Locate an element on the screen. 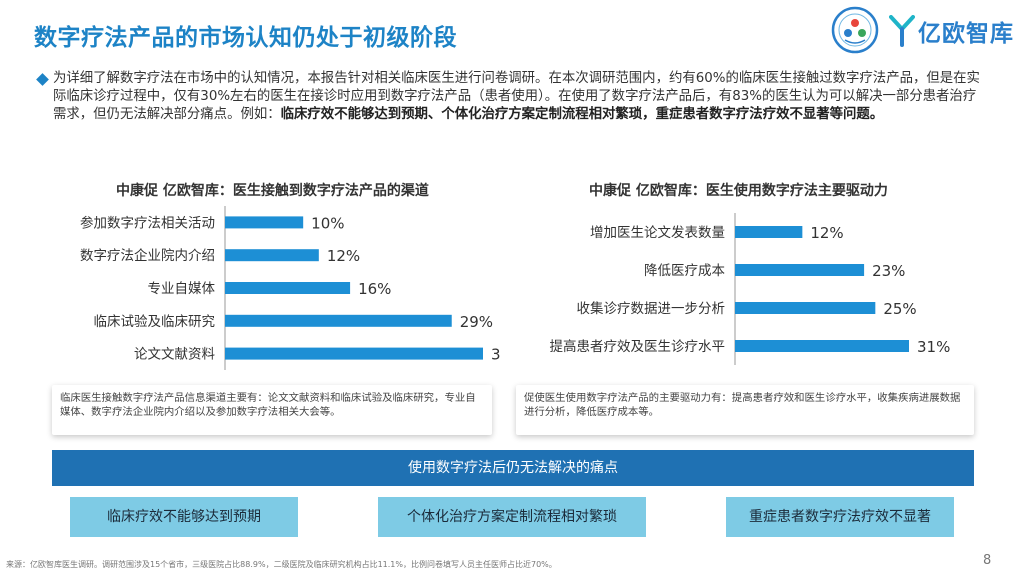  page-title: 数字疗法产品的市场认知仍处于初级阶段 is located at coordinates (245, 38).